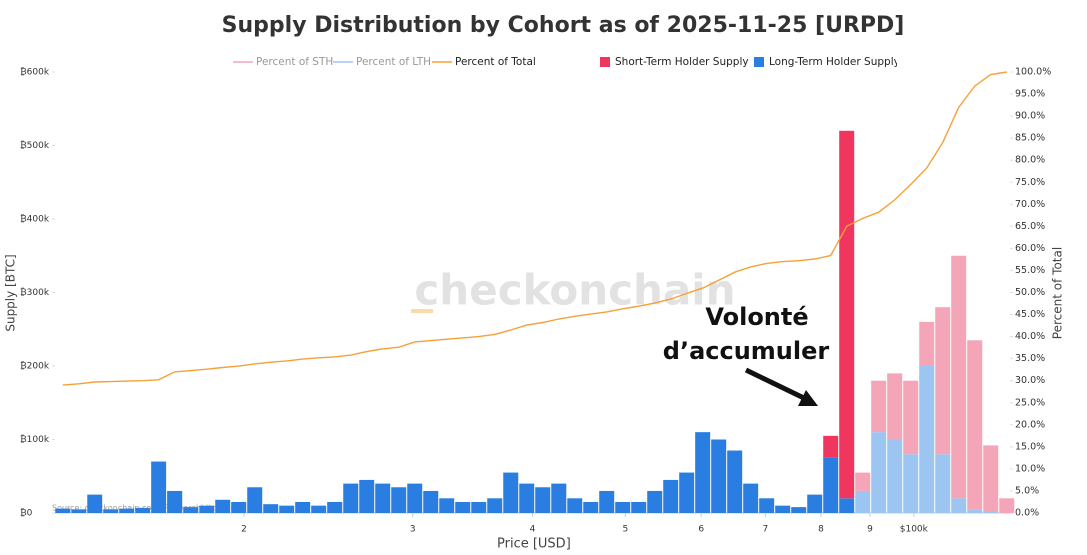 Image resolution: width=1087 pixels, height=555 pixels. What do you see at coordinates (35, 145) in the screenshot?
I see `y-tick-label: ₿500k` at bounding box center [35, 145].